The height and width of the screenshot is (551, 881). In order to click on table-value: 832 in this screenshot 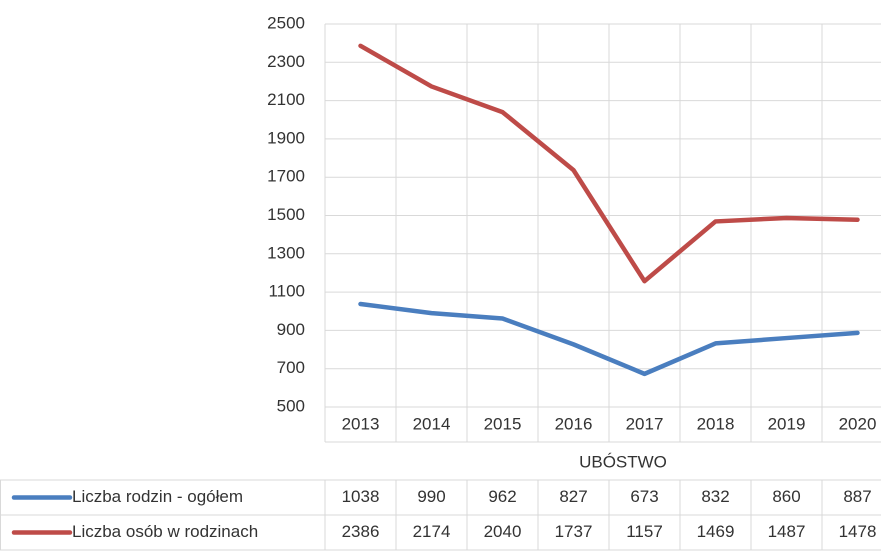, I will do `click(715, 496)`.